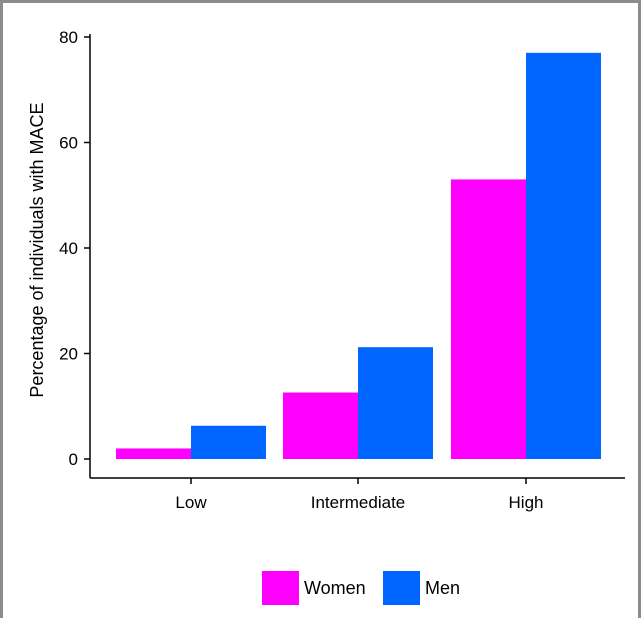 The image size is (641, 618). Describe the element at coordinates (68, 354) in the screenshot. I see `y-tick-label: 20` at that location.